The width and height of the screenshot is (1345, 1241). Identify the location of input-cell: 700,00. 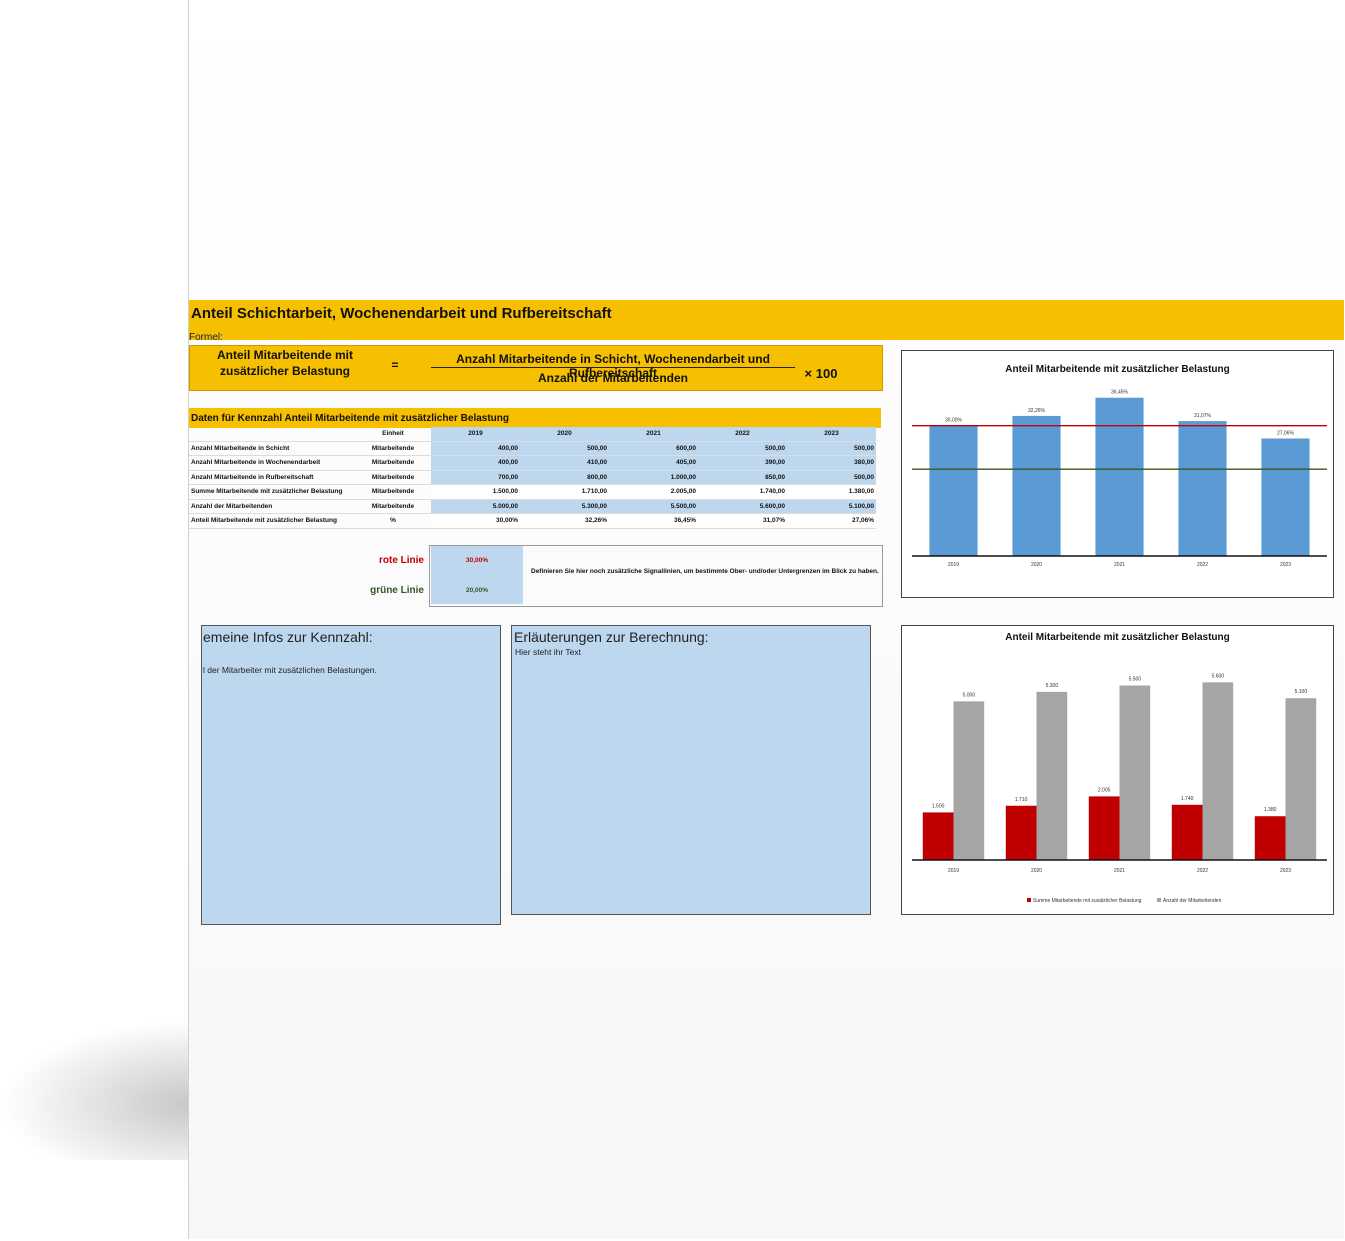
(475, 477).